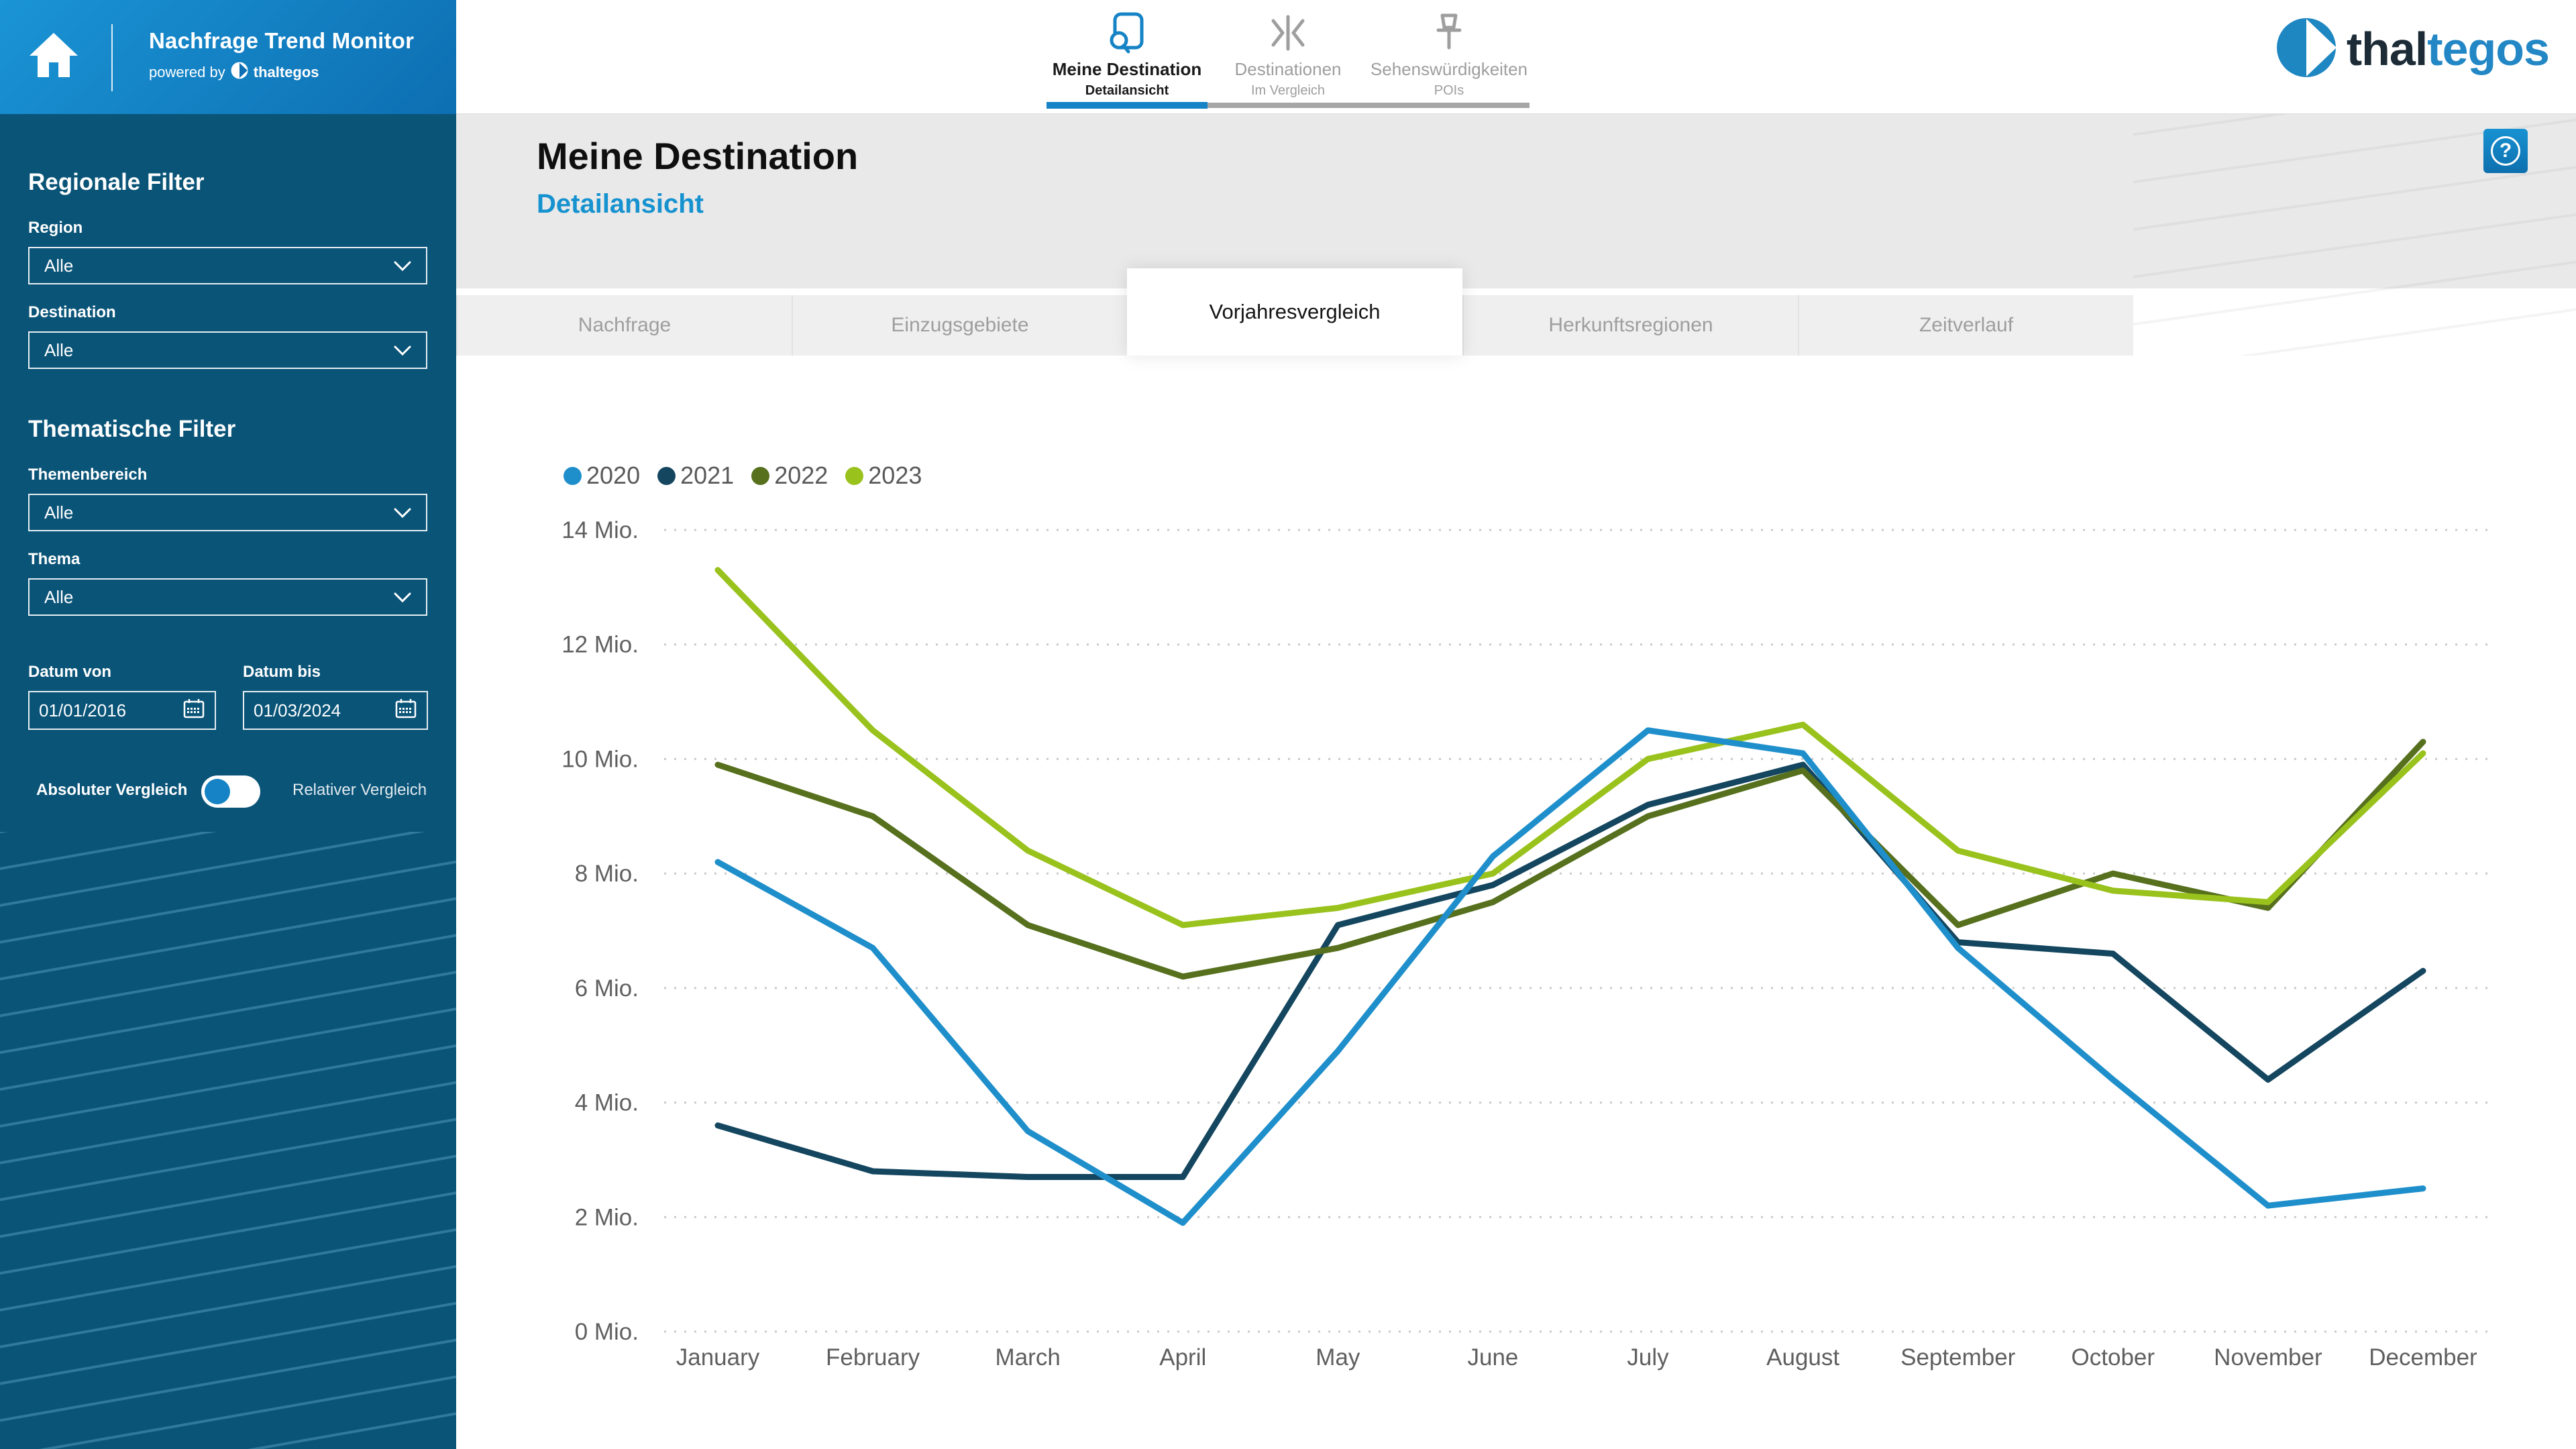 The width and height of the screenshot is (2576, 1449). Describe the element at coordinates (1288, 33) in the screenshot. I see `compare-icon` at that location.